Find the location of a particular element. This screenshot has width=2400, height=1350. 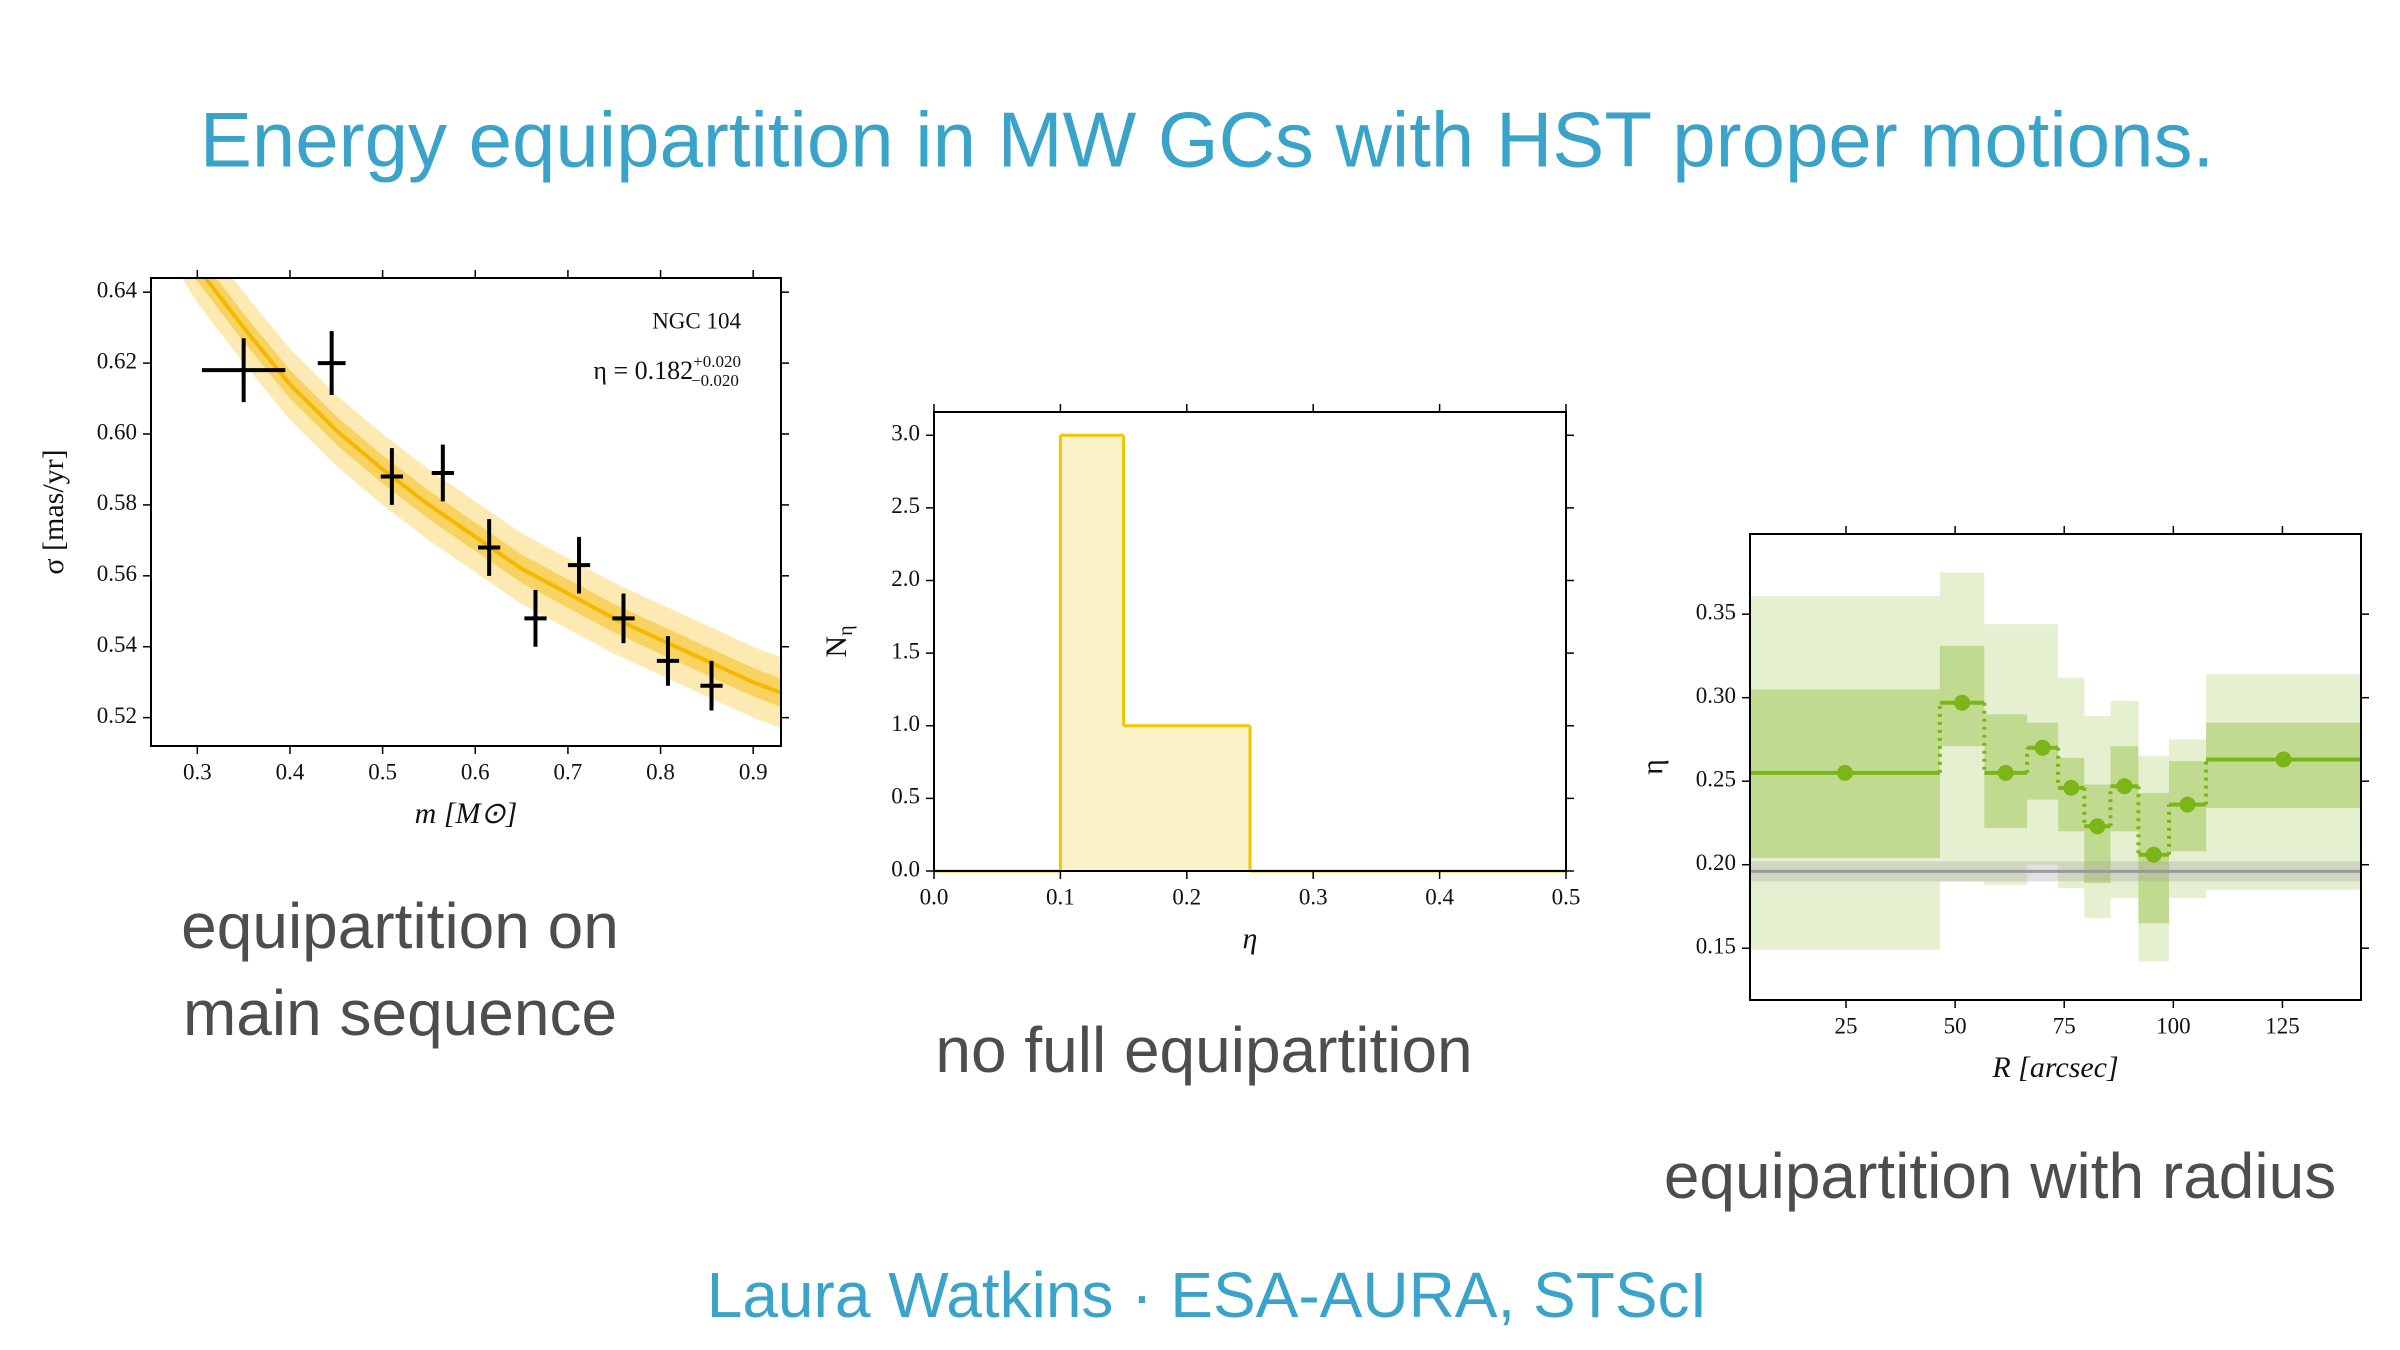

y-axis-label-sub: η is located at coordinates (846, 630).